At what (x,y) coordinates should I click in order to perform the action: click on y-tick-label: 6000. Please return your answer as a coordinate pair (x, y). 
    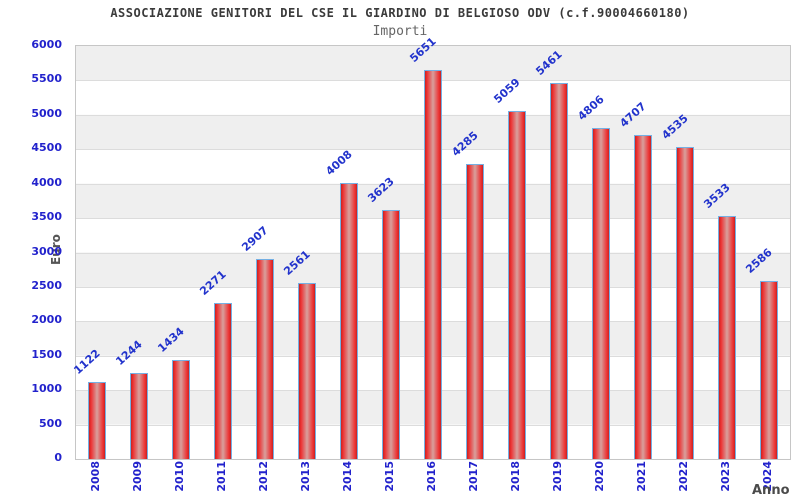
    Looking at the image, I should click on (46, 44).